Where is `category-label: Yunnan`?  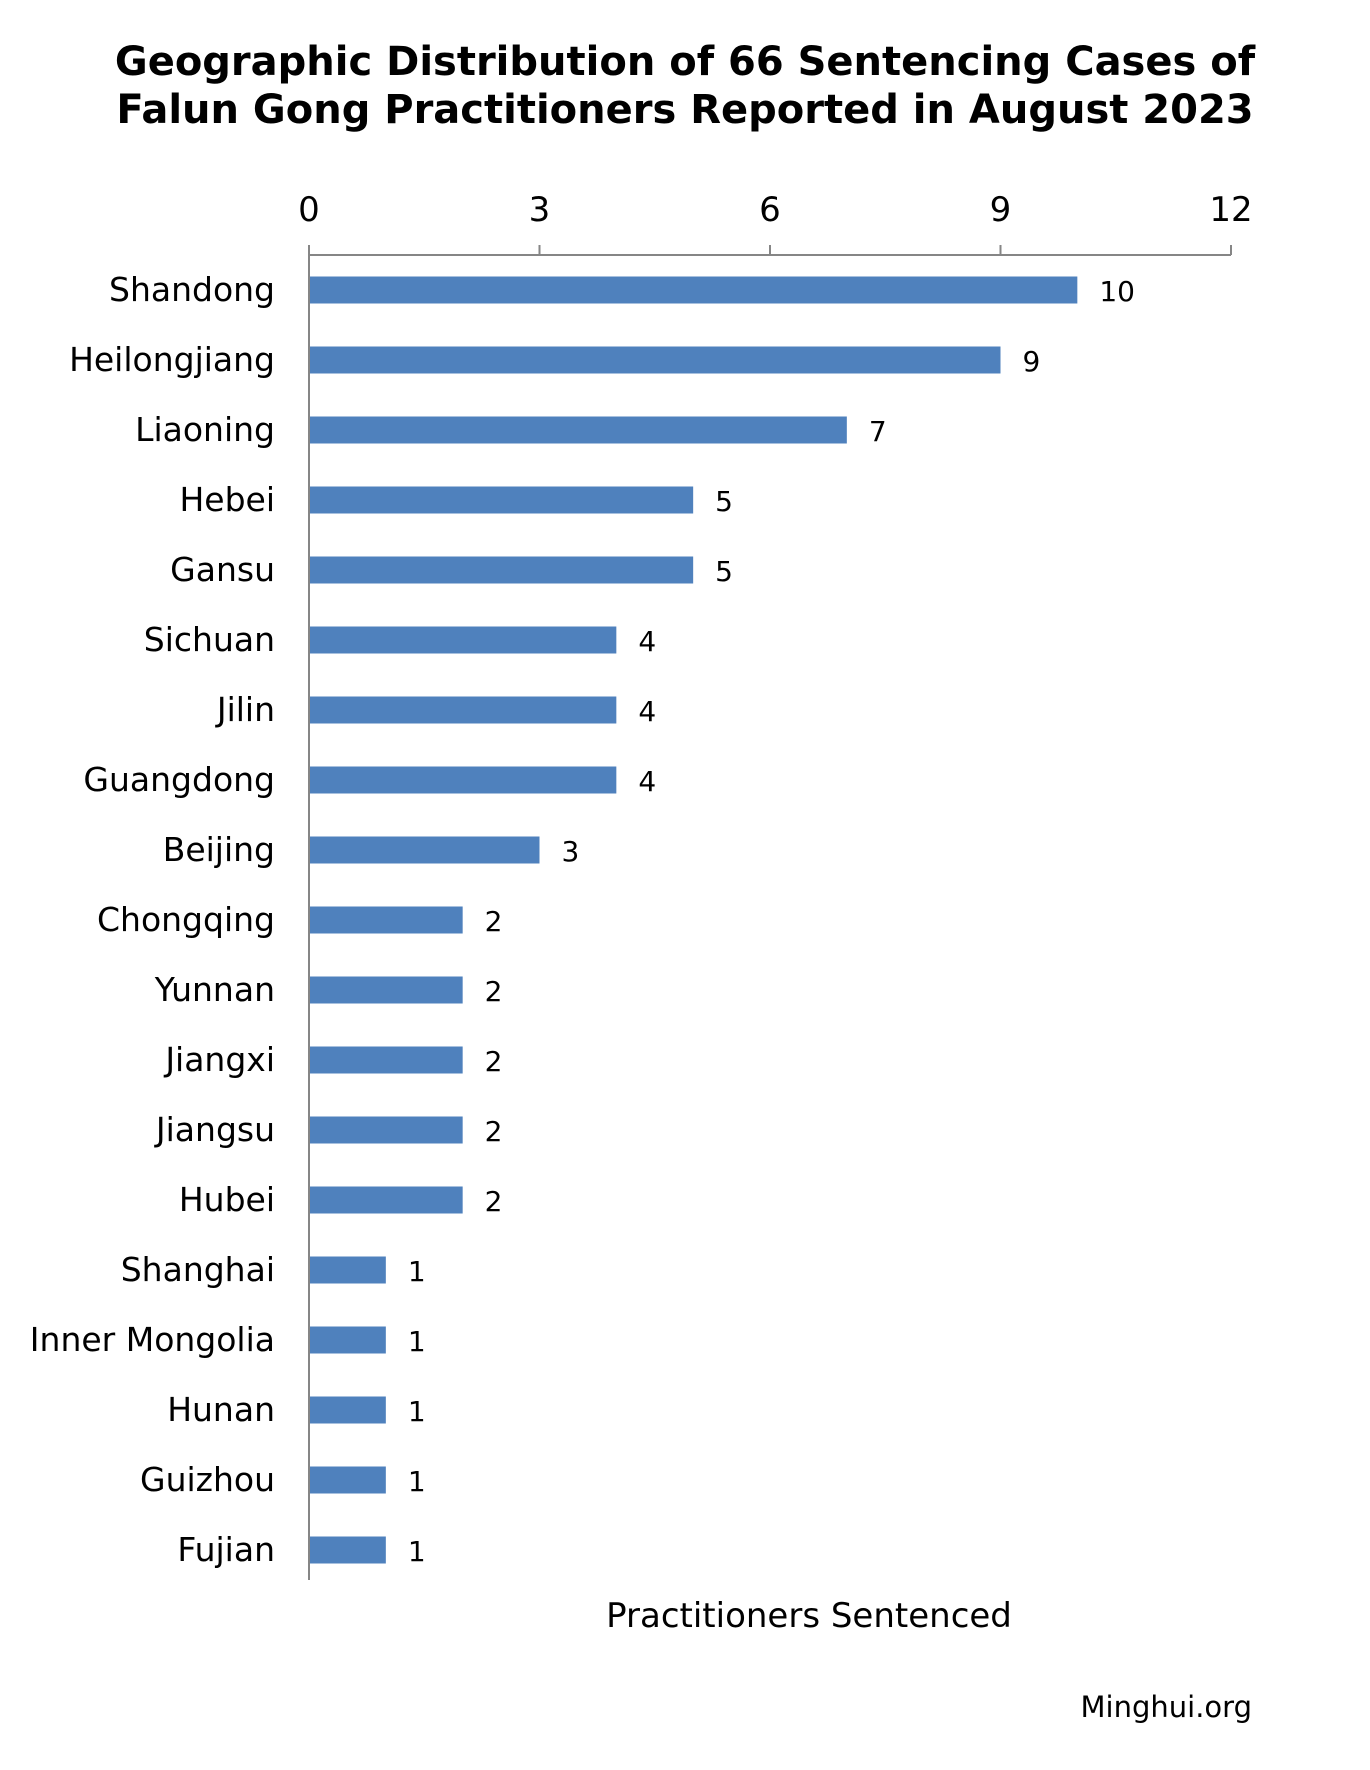 category-label: Yunnan is located at coordinates (214, 989).